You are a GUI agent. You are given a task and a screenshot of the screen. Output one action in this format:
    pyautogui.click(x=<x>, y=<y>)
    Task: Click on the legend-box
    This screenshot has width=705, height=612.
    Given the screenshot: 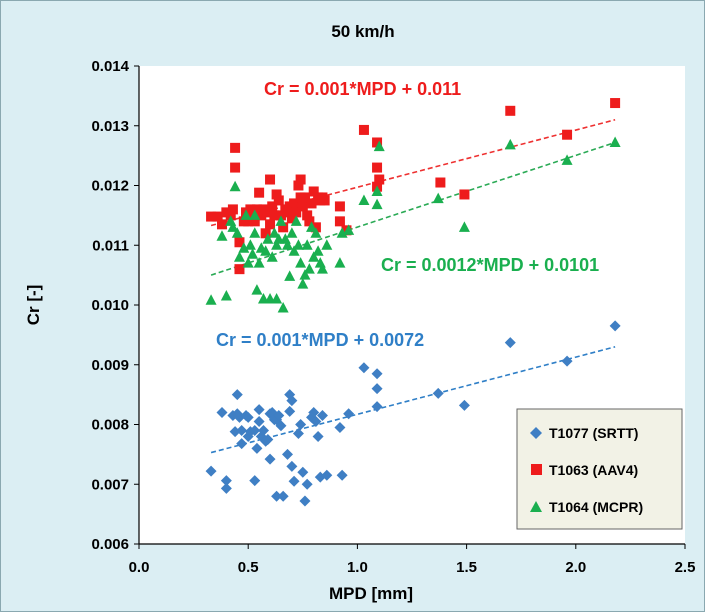 What is the action you would take?
    pyautogui.click(x=599, y=469)
    